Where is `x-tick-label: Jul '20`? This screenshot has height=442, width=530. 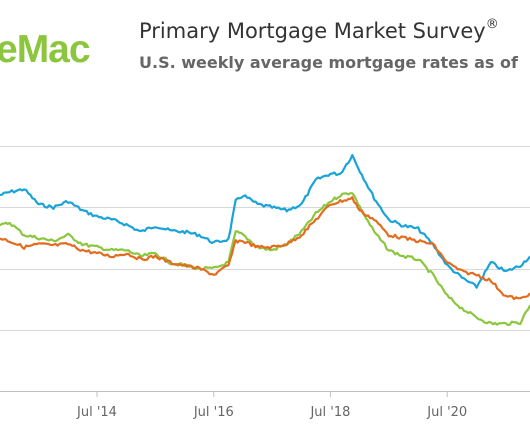 x-tick-label: Jul '20 is located at coordinates (446, 412).